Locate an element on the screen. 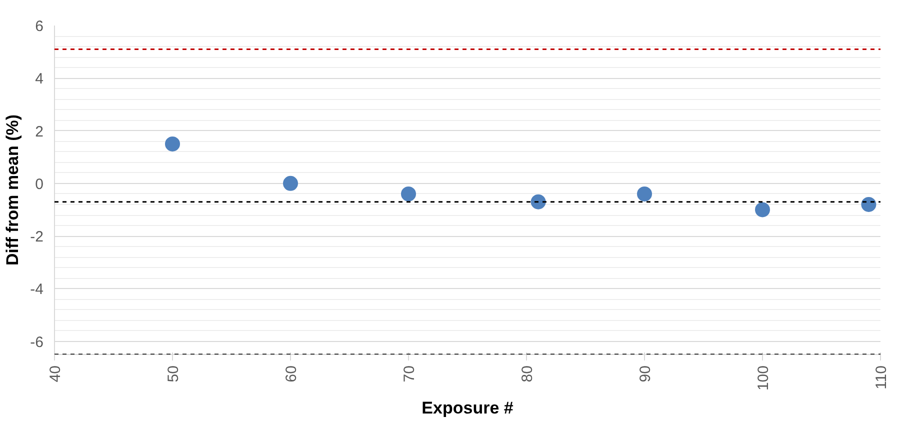  x-tick-label: 60 is located at coordinates (291, 373).